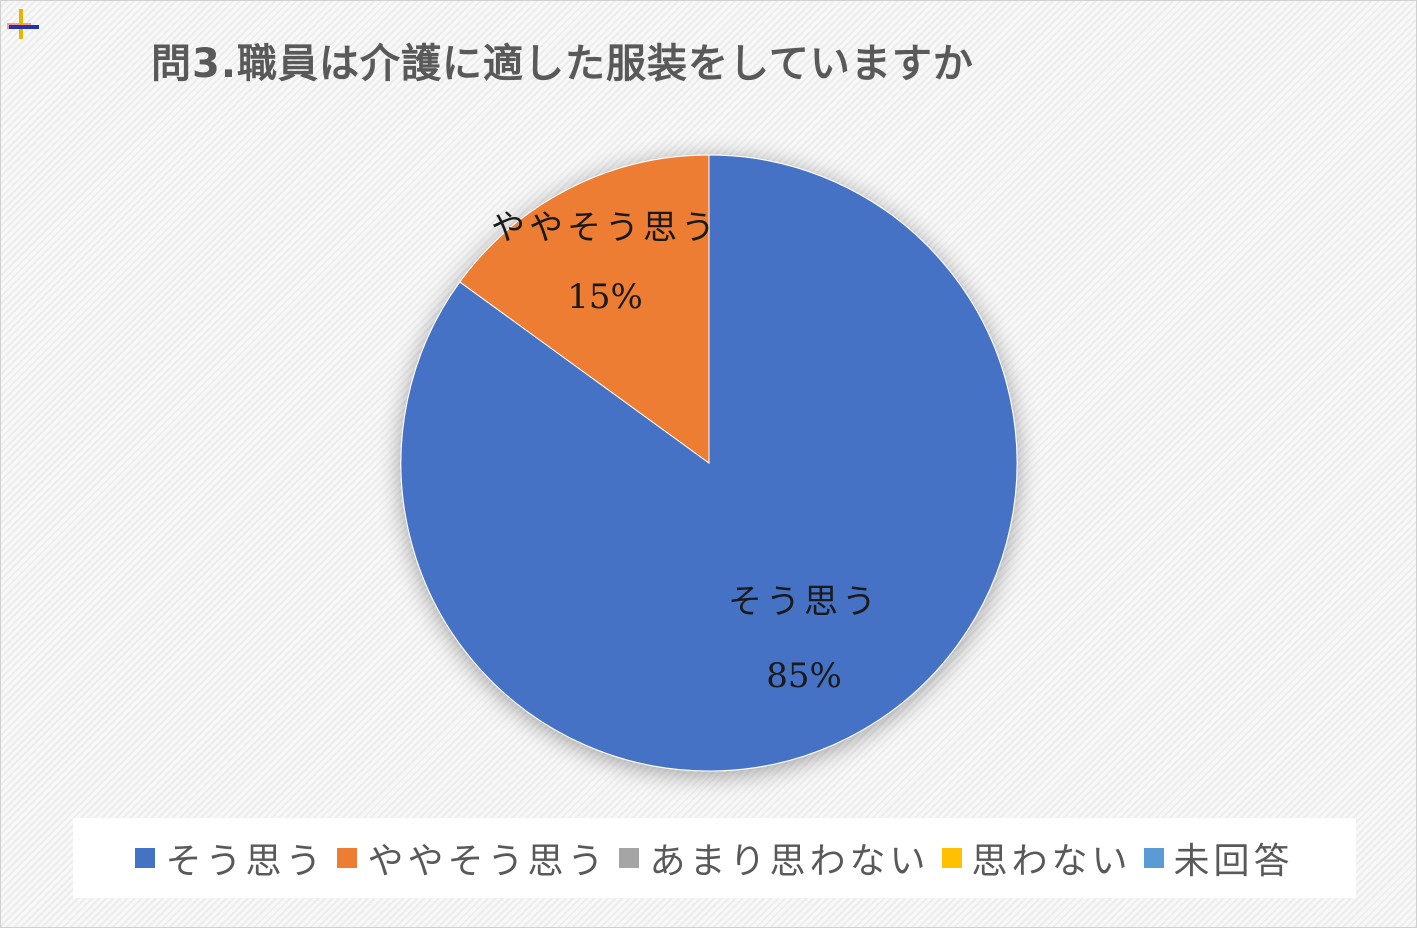 This screenshot has width=1417, height=928. I want to click on legend-label: あまり思わない, so click(789, 861).